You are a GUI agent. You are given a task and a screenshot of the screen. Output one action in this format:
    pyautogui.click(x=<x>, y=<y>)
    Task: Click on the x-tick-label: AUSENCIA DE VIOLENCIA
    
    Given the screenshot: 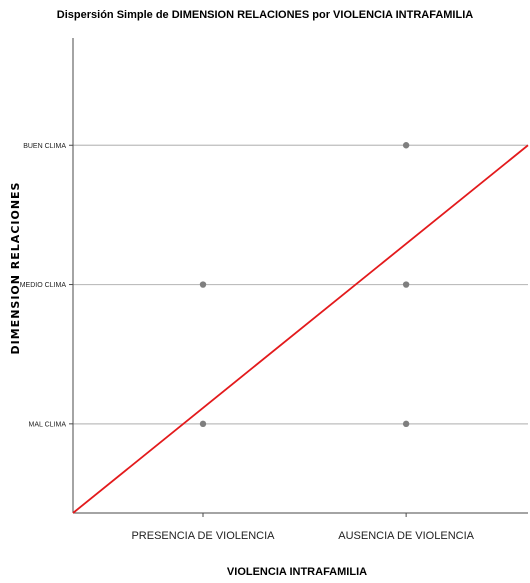 What is the action you would take?
    pyautogui.click(x=406, y=536)
    